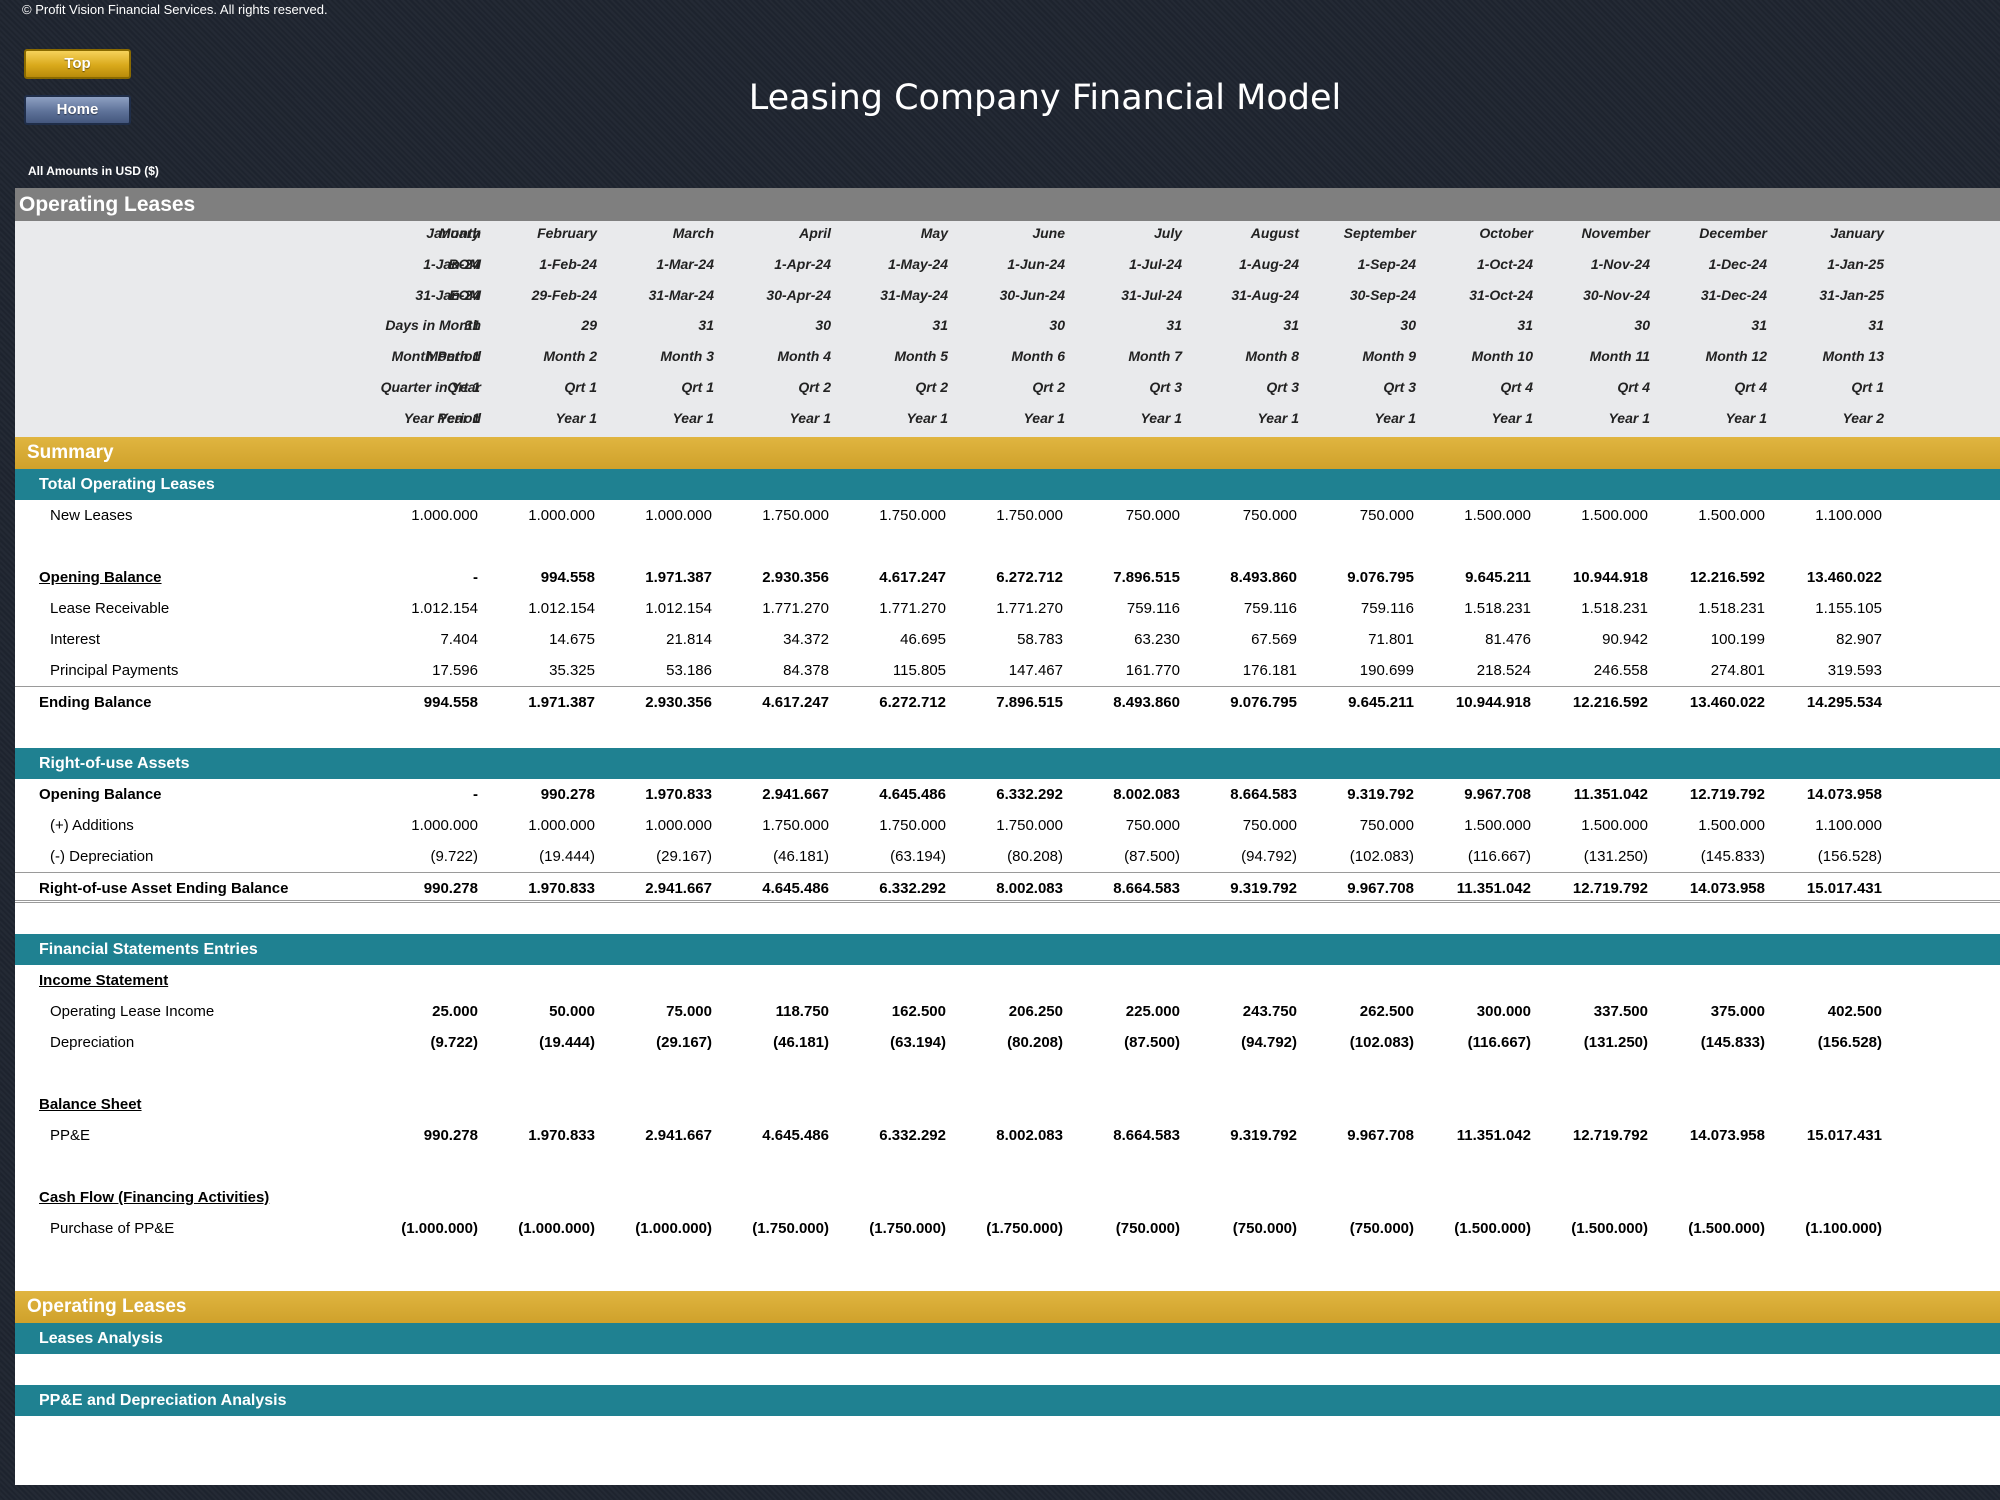 Image resolution: width=2000 pixels, height=1500 pixels. I want to click on value-cell: 1.970.833, so click(678, 794).